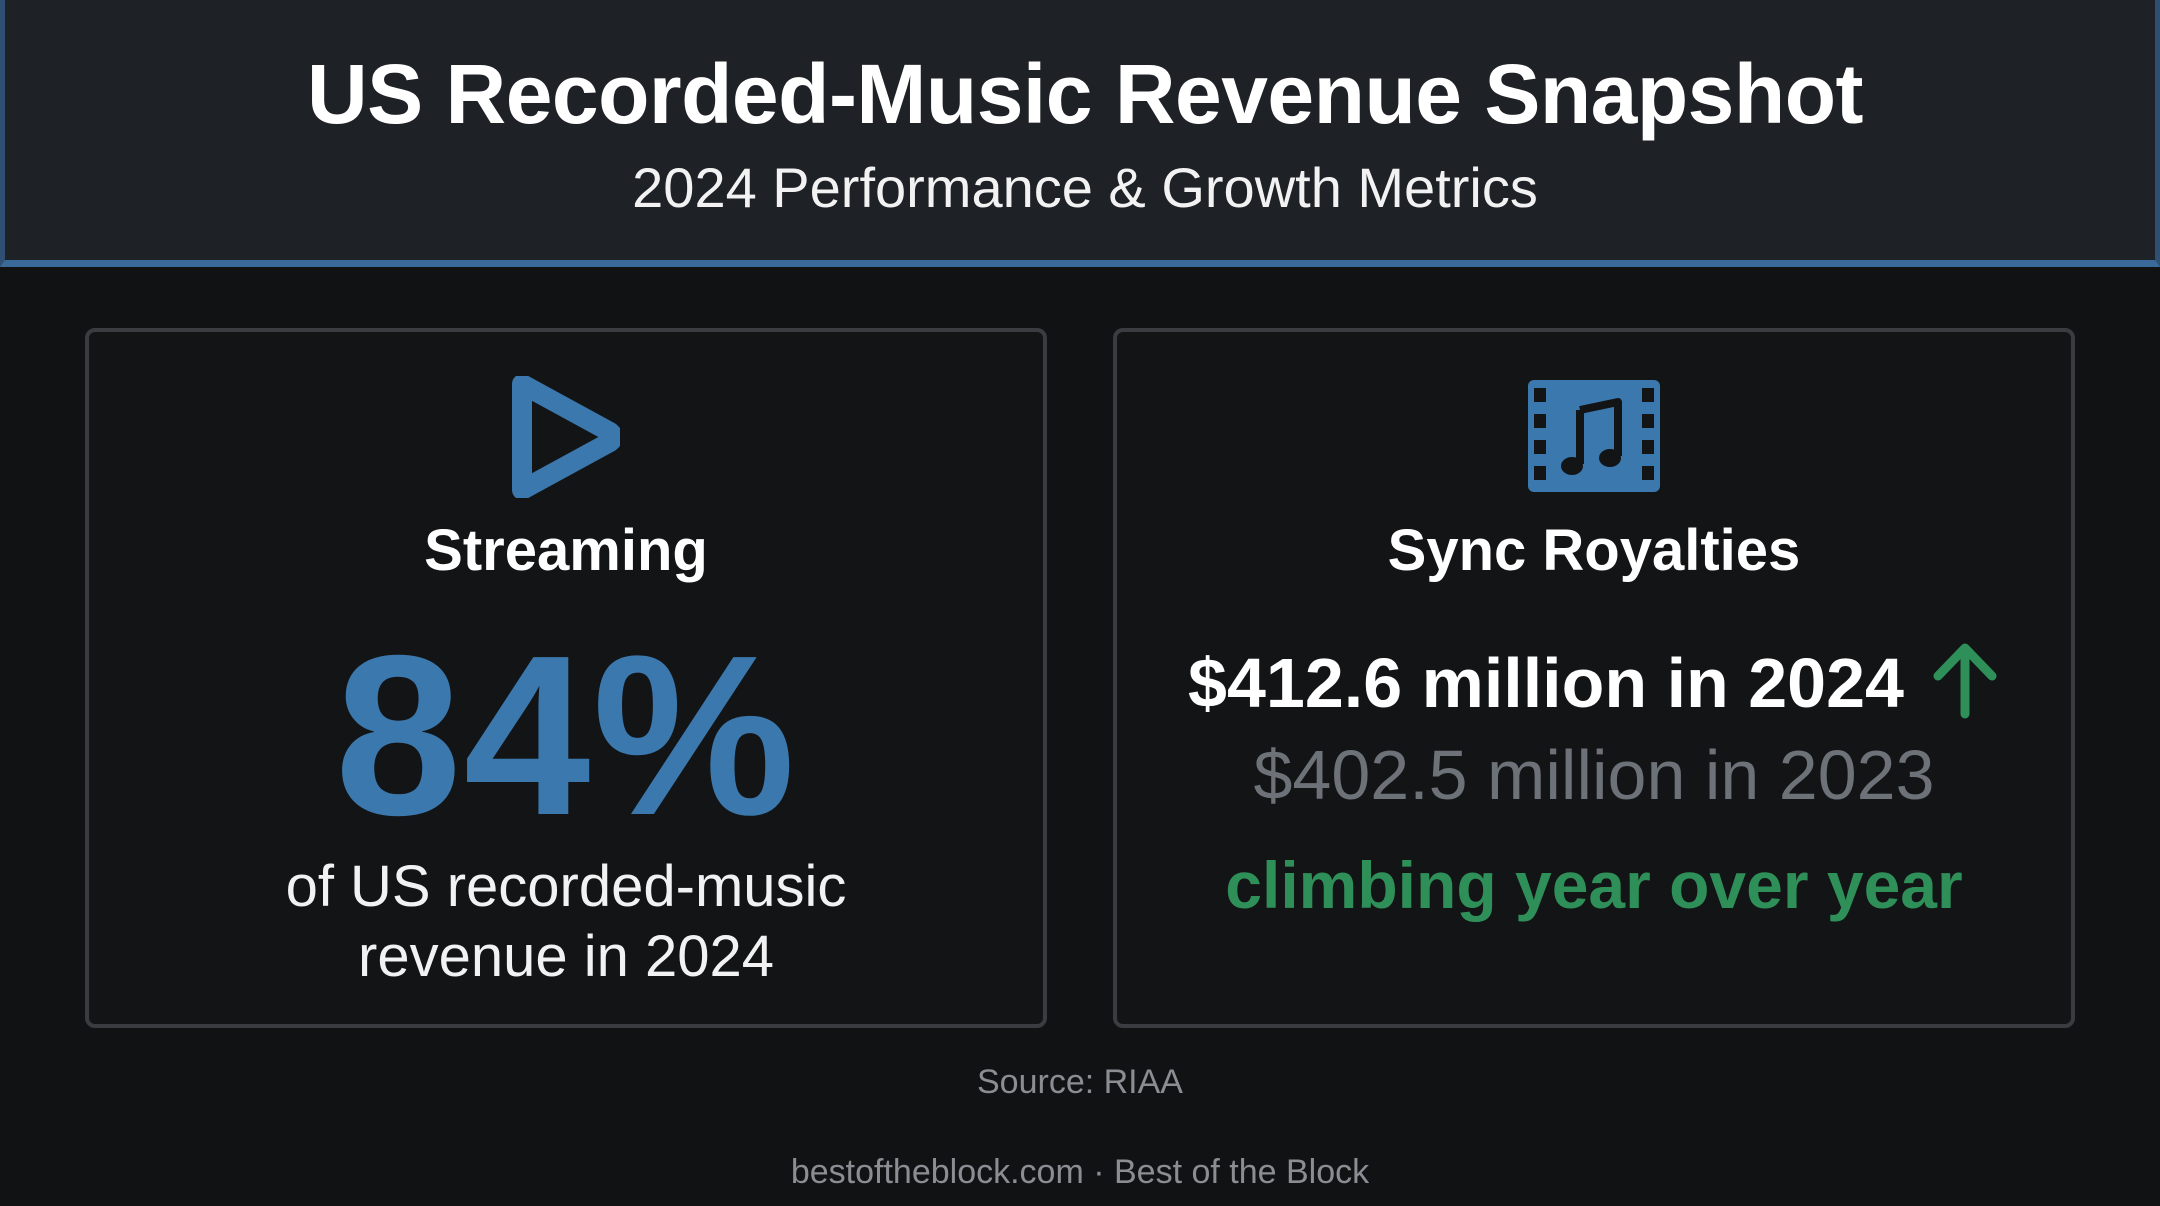 This screenshot has height=1206, width=2160. I want to click on streaming-description-line2: revenue in 2024, so click(566, 956).